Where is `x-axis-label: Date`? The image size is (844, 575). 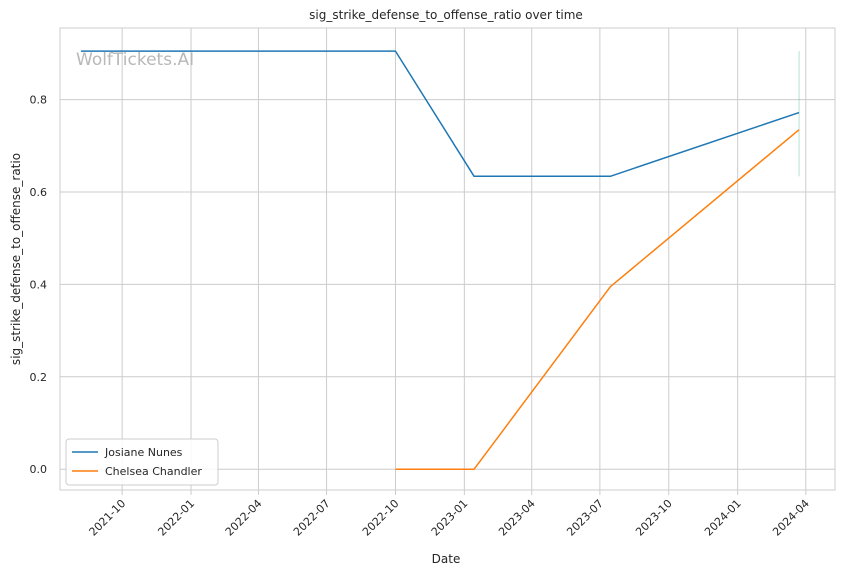
x-axis-label: Date is located at coordinates (446, 559).